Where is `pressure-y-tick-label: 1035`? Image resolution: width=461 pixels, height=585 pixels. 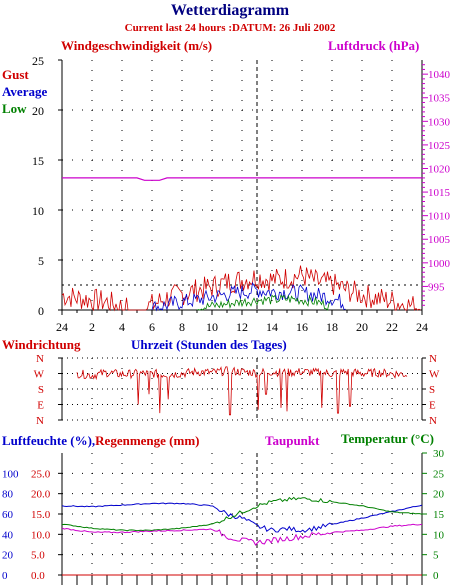
pressure-y-tick-label: 1035 is located at coordinates (439, 99).